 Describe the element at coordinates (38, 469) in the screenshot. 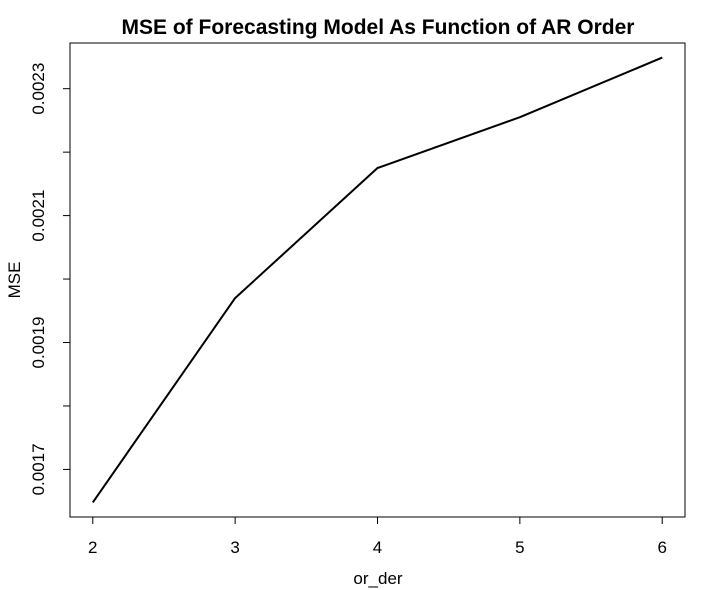

I see `y-tick-label: 0.0017` at that location.